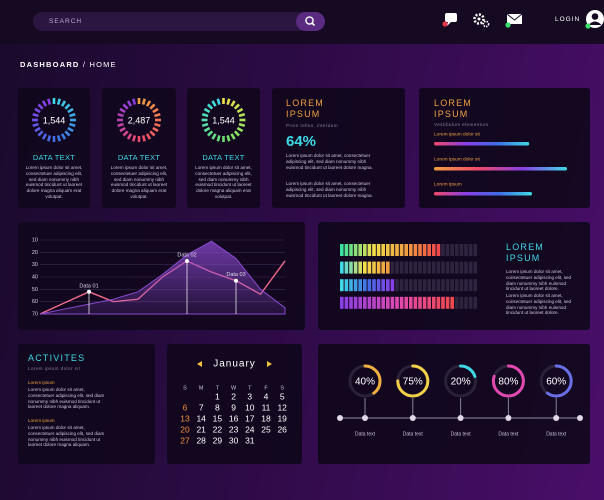 Image resolution: width=604 pixels, height=500 pixels. I want to click on day: 13, so click(185, 418).